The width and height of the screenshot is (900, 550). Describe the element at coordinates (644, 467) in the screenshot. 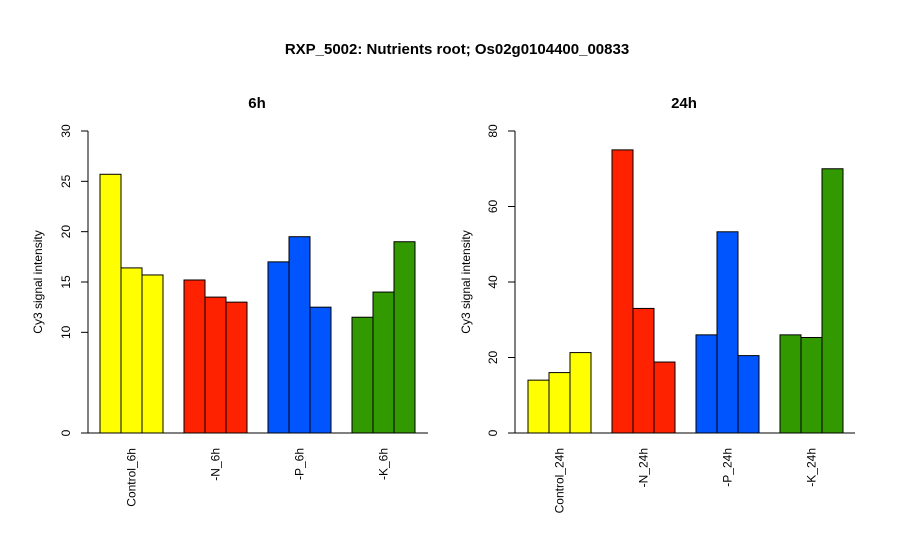

I see `x-tick-label-n-24h: -N_24h` at that location.